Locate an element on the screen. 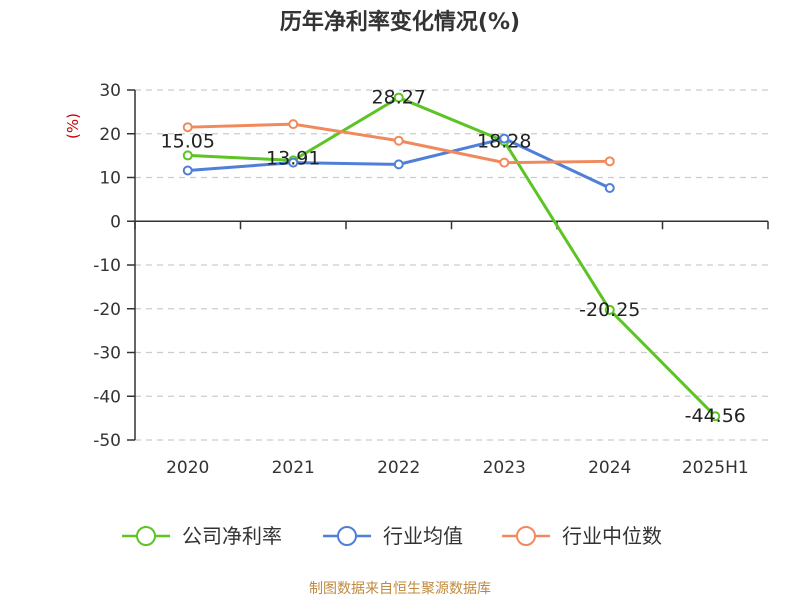 The image size is (800, 600). y-tick-label: -10 is located at coordinates (107, 266).